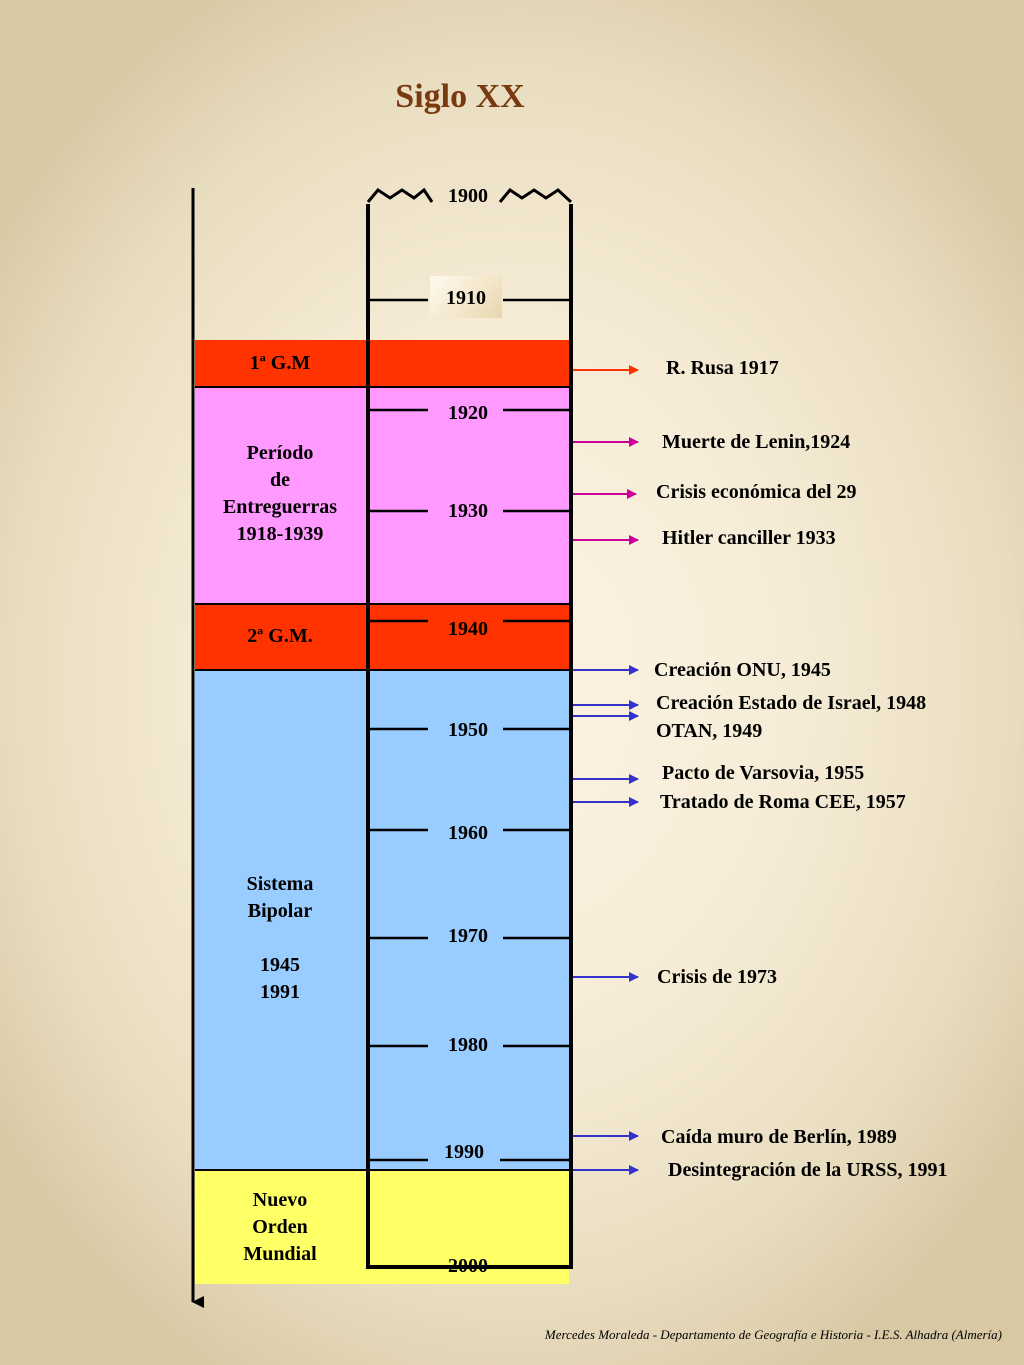 The width and height of the screenshot is (1024, 1365). I want to click on decade-label-1980: 1980, so click(468, 1045).